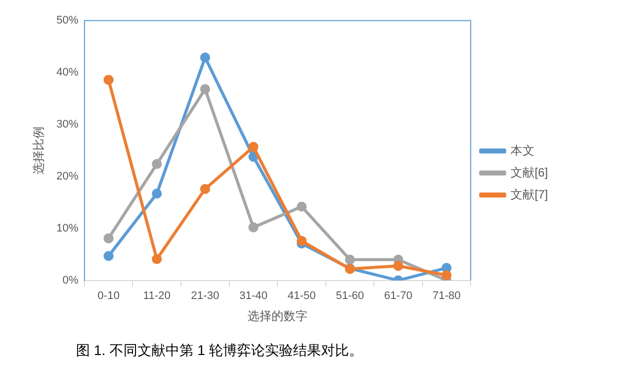 Image resolution: width=638 pixels, height=391 pixels. What do you see at coordinates (39, 150) in the screenshot?
I see `y-axis-title: 选择比例` at bounding box center [39, 150].